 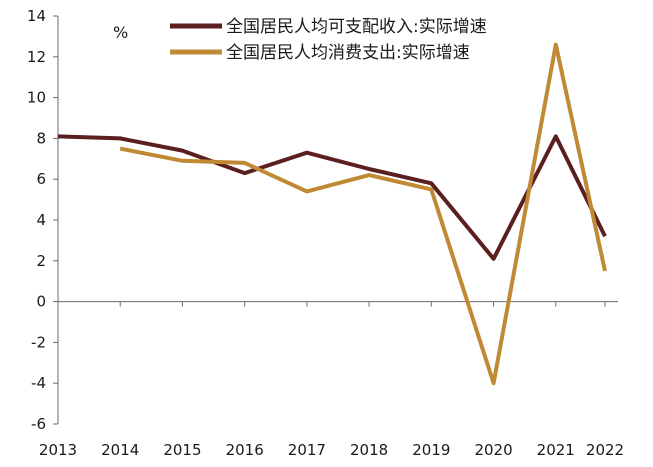 What do you see at coordinates (120, 450) in the screenshot?
I see `x-tick-label: 2014` at bounding box center [120, 450].